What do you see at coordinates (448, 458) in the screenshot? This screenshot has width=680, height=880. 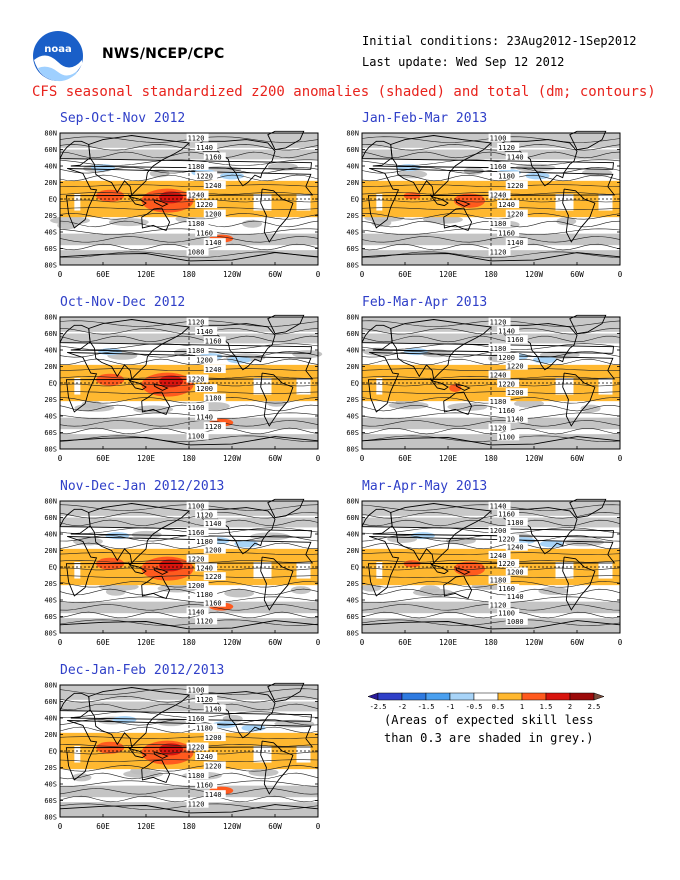 I see `lon-label: 120E` at bounding box center [448, 458].